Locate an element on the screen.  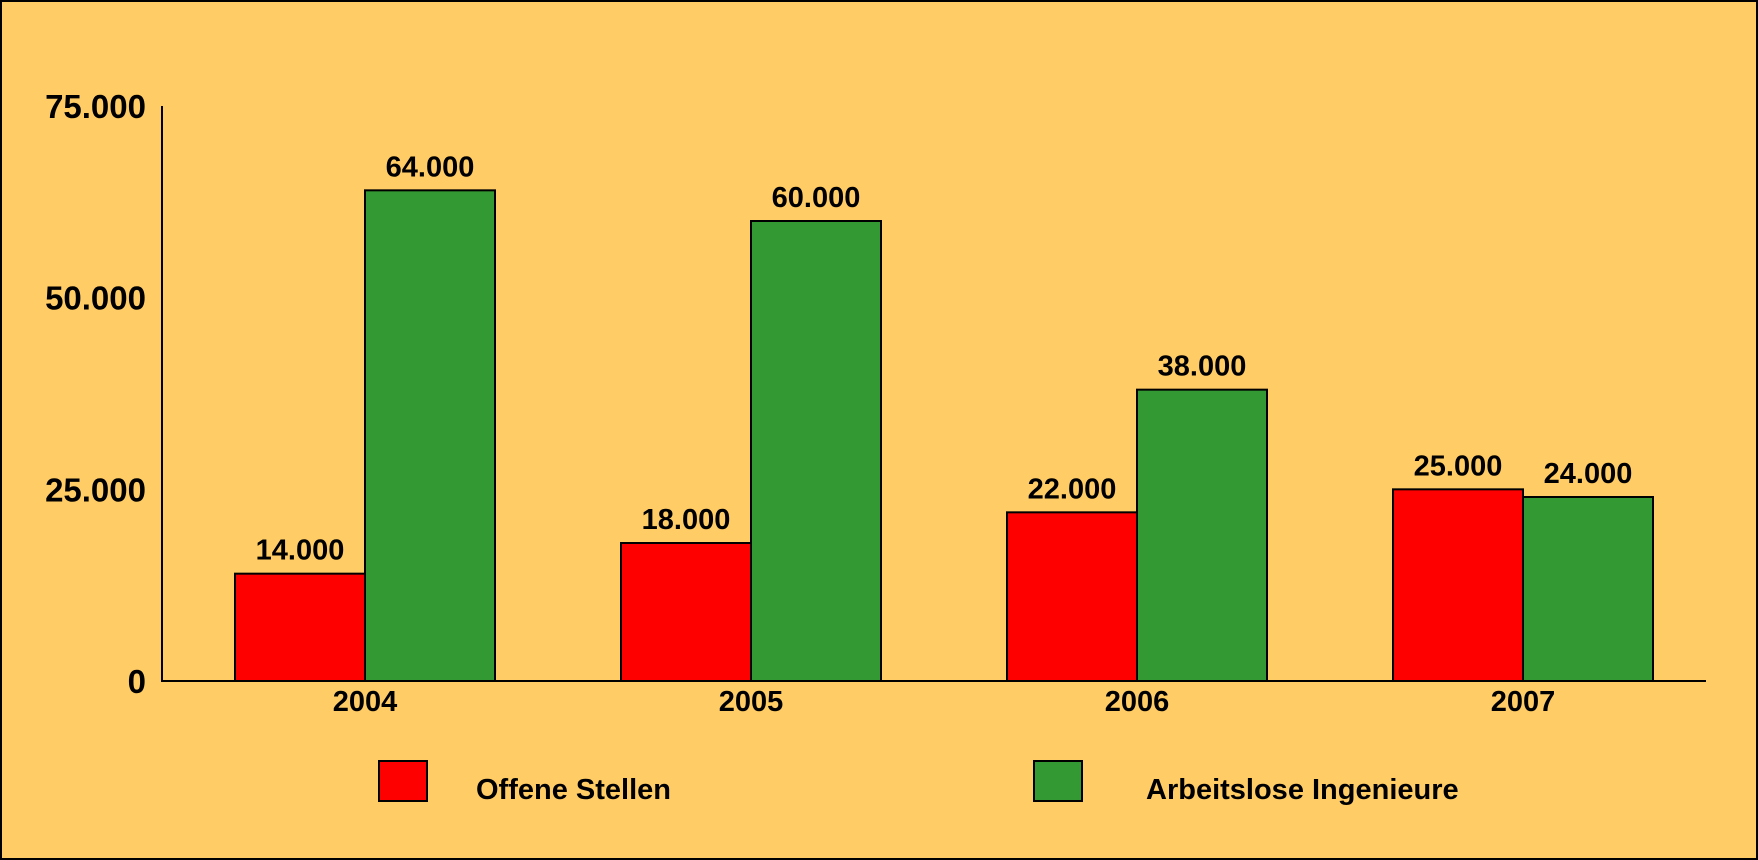
data-label: 60.000 is located at coordinates (816, 198).